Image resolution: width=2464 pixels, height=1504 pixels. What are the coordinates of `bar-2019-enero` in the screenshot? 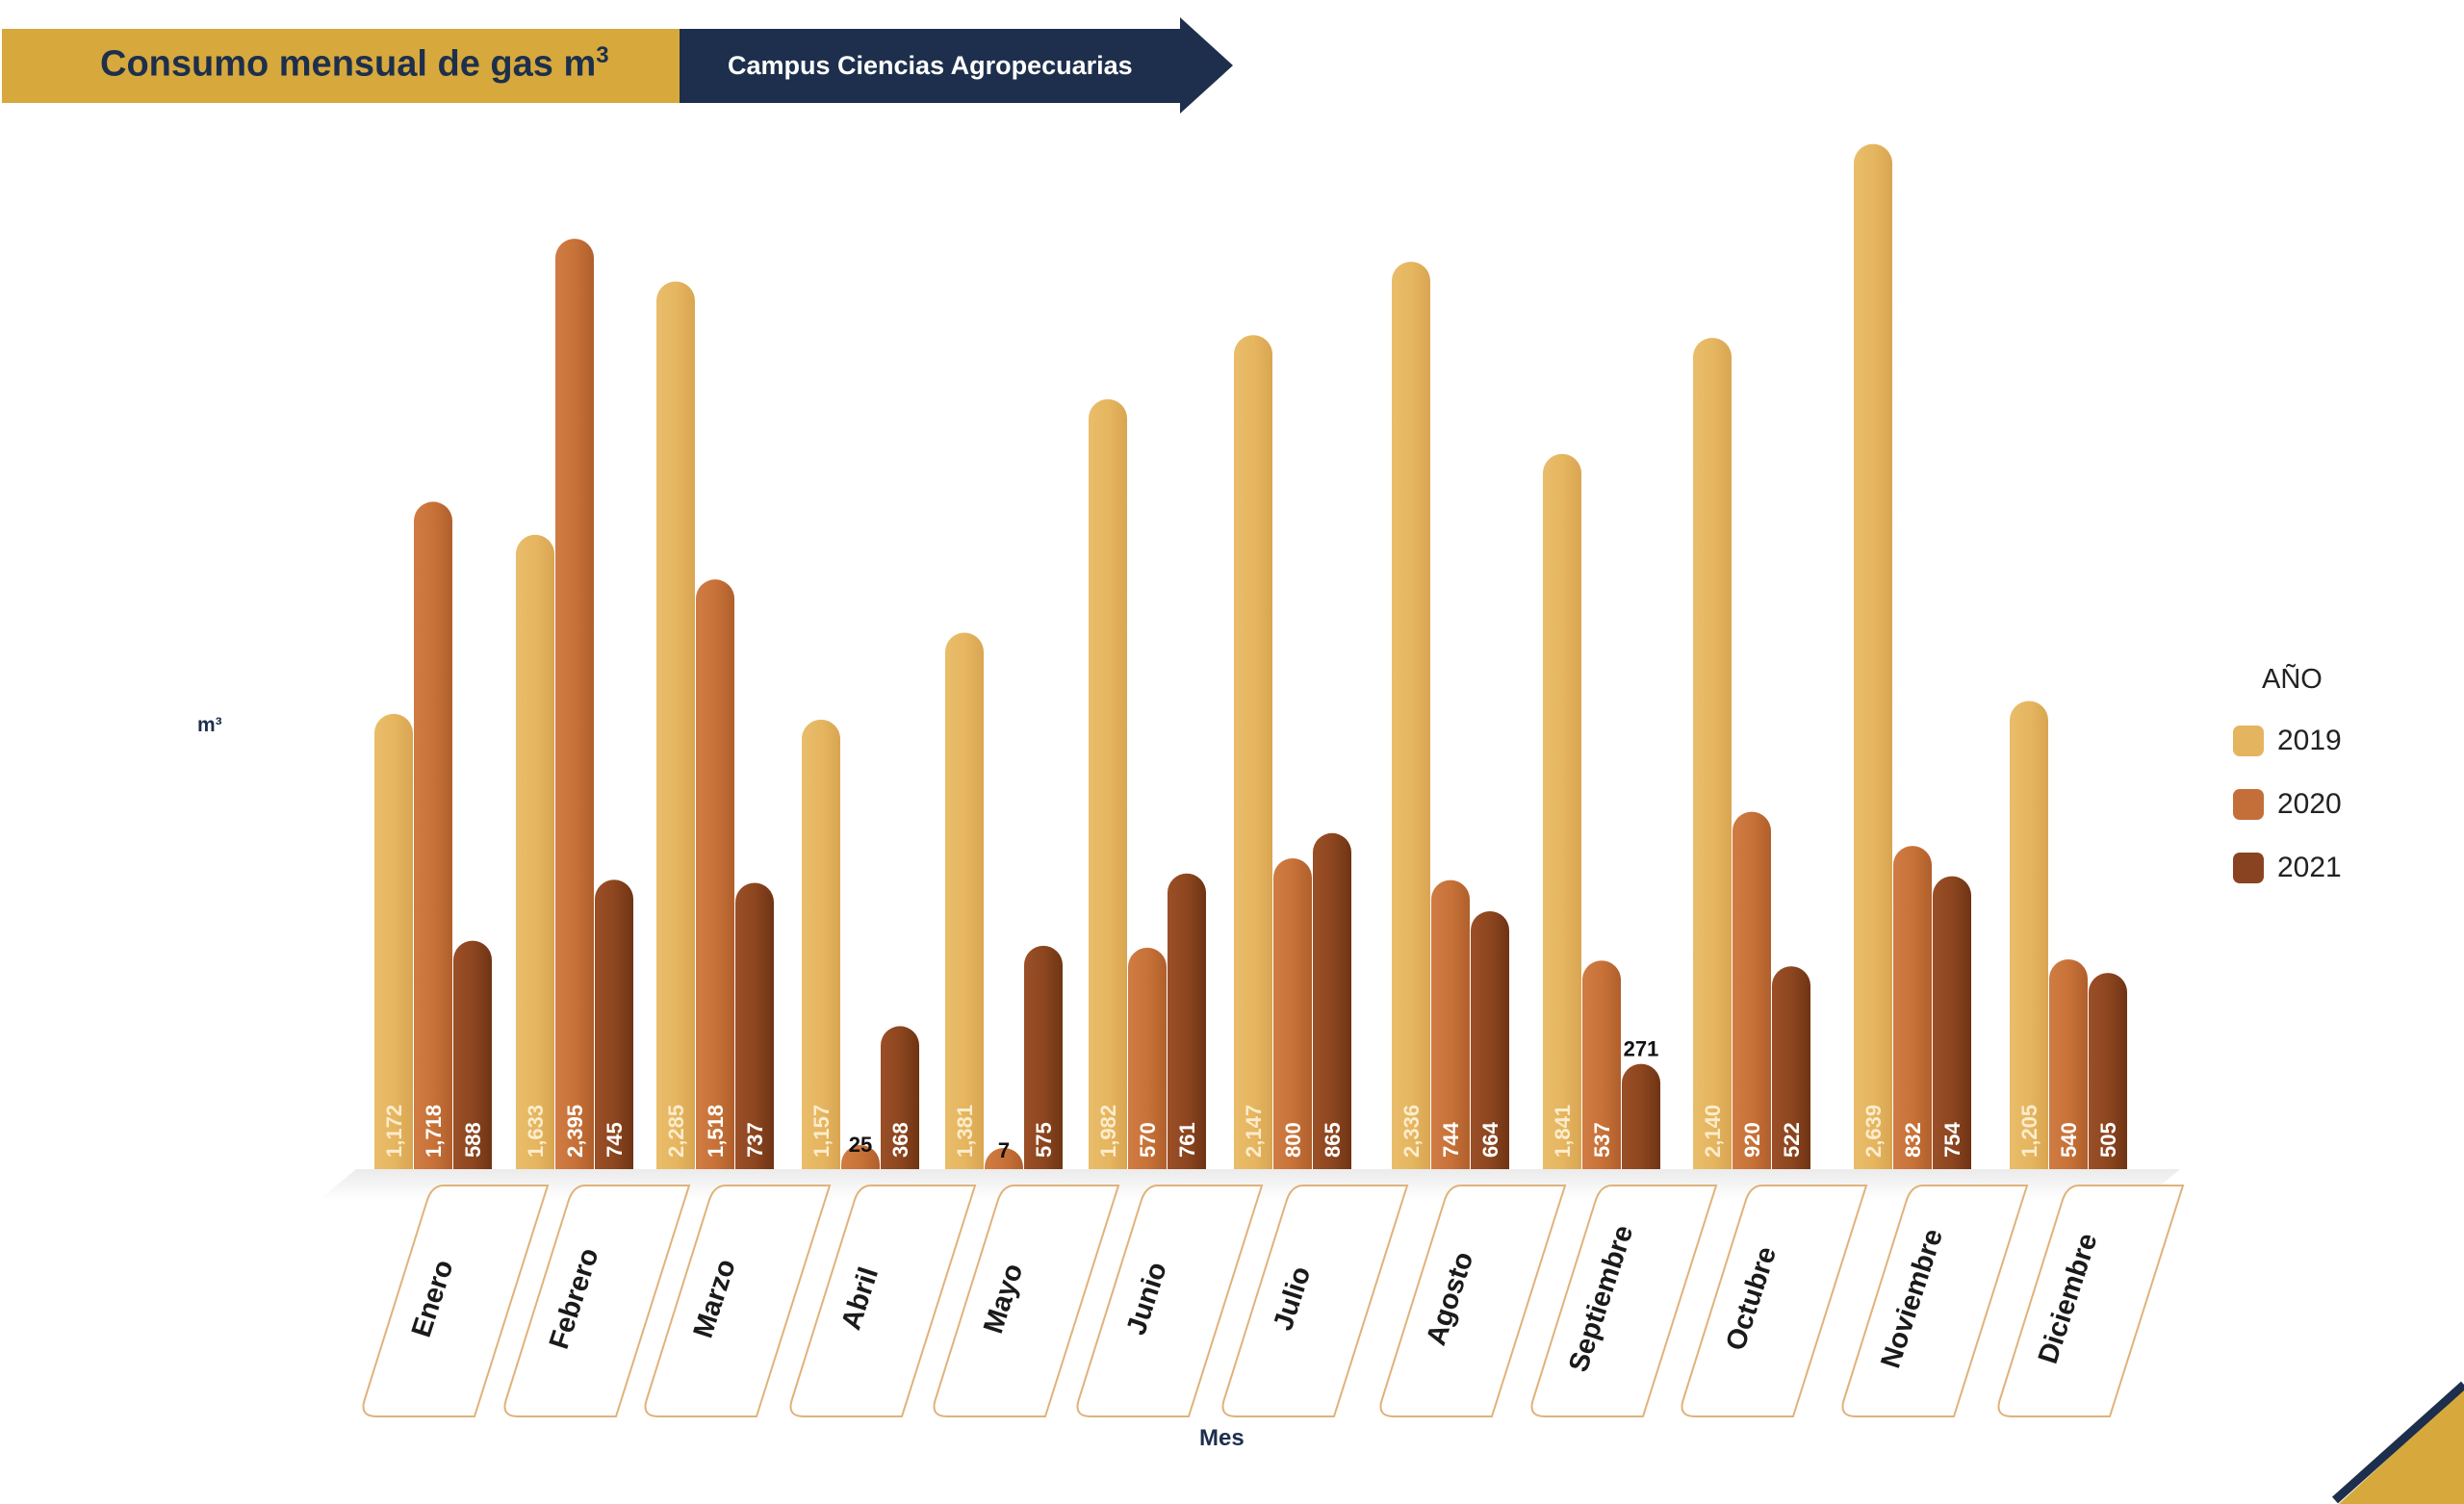 It's located at (393, 941).